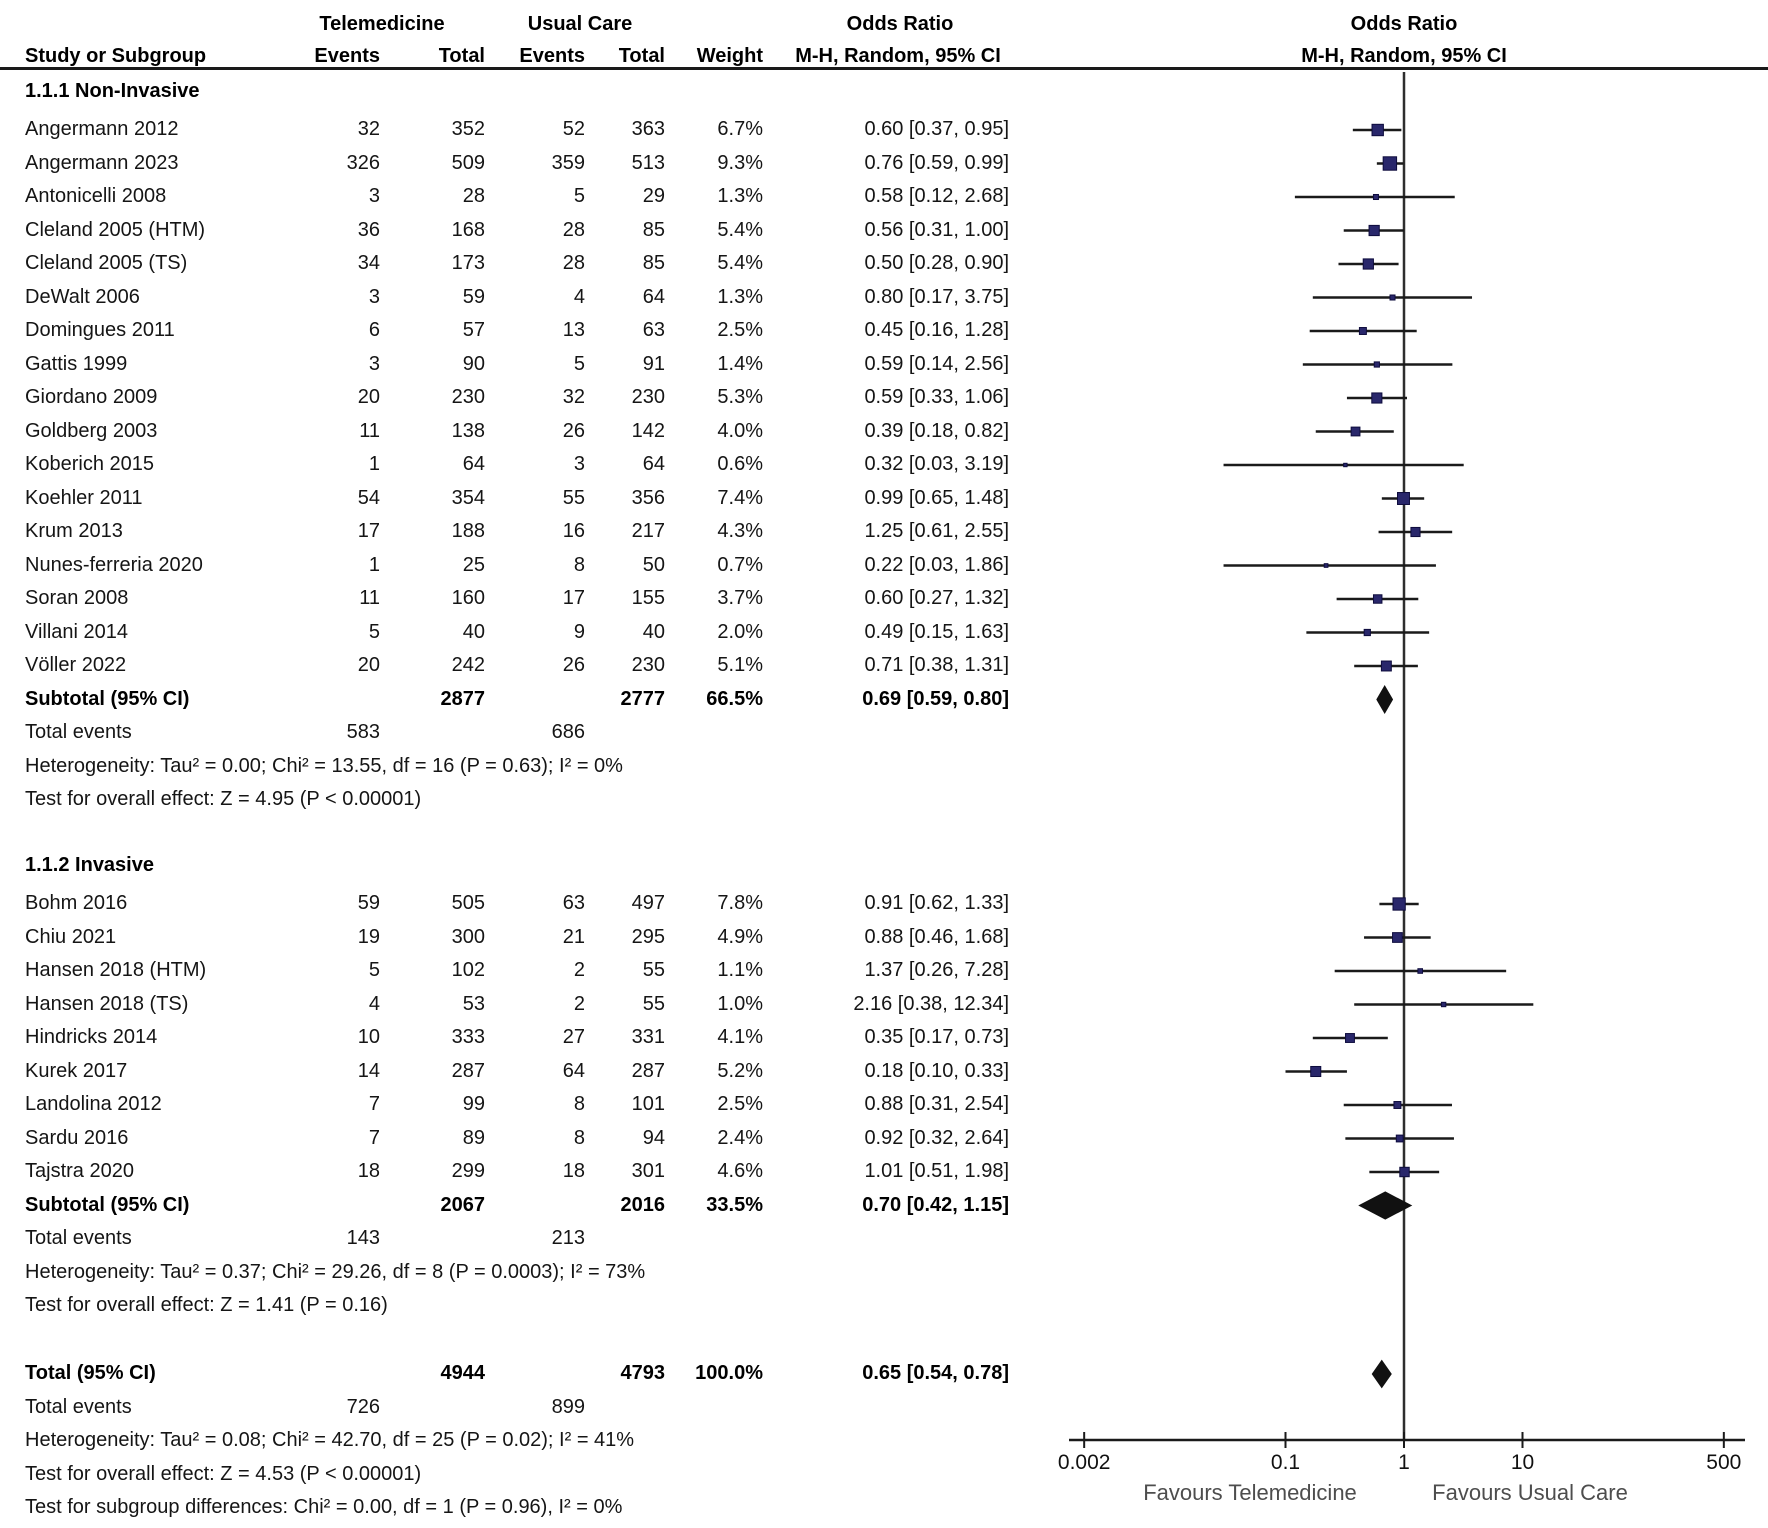 The width and height of the screenshot is (1768, 1528). Describe the element at coordinates (468, 970) in the screenshot. I see `total-telemedicine-cell: 102` at that location.